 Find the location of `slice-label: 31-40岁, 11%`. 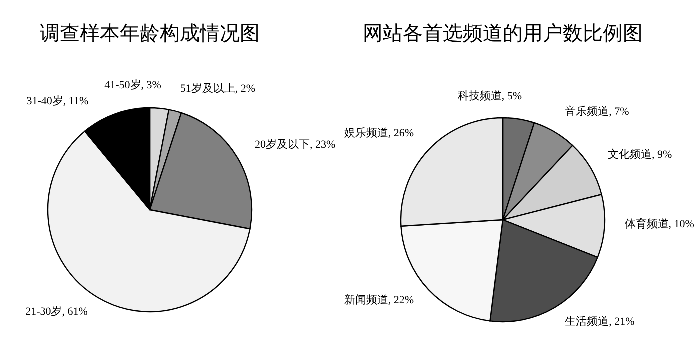

slice-label: 31-40岁, 11% is located at coordinates (57, 102).